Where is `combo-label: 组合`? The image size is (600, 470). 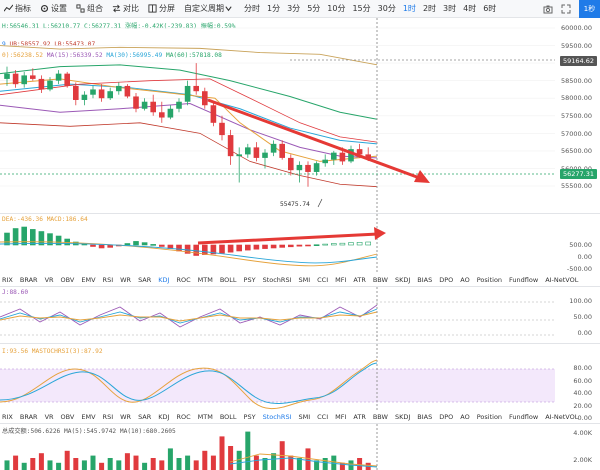
combo-label: 组合 is located at coordinates (95, 8).